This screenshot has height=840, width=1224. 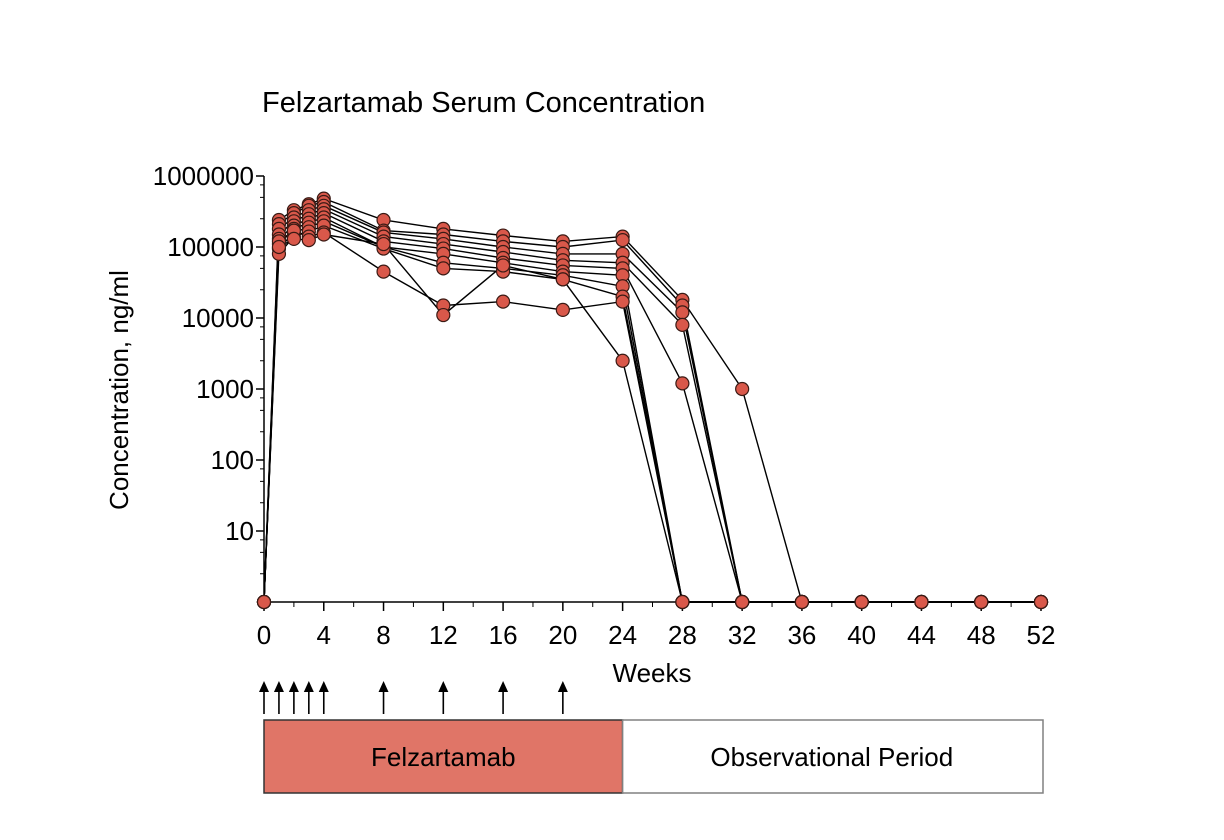 I want to click on y-tick-label: 1000, so click(x=225, y=389).